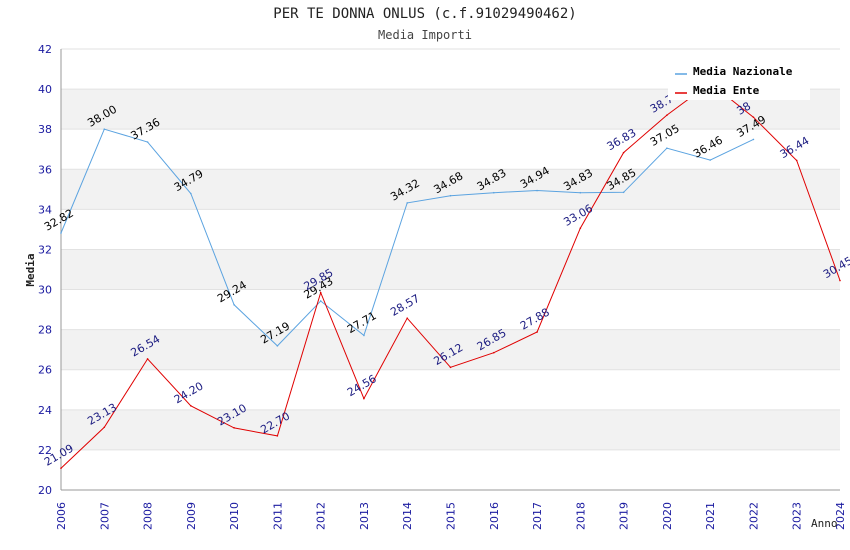 Image resolution: width=850 pixels, height=550 pixels. I want to click on legend-label-media-ente: Media Ente, so click(726, 90).